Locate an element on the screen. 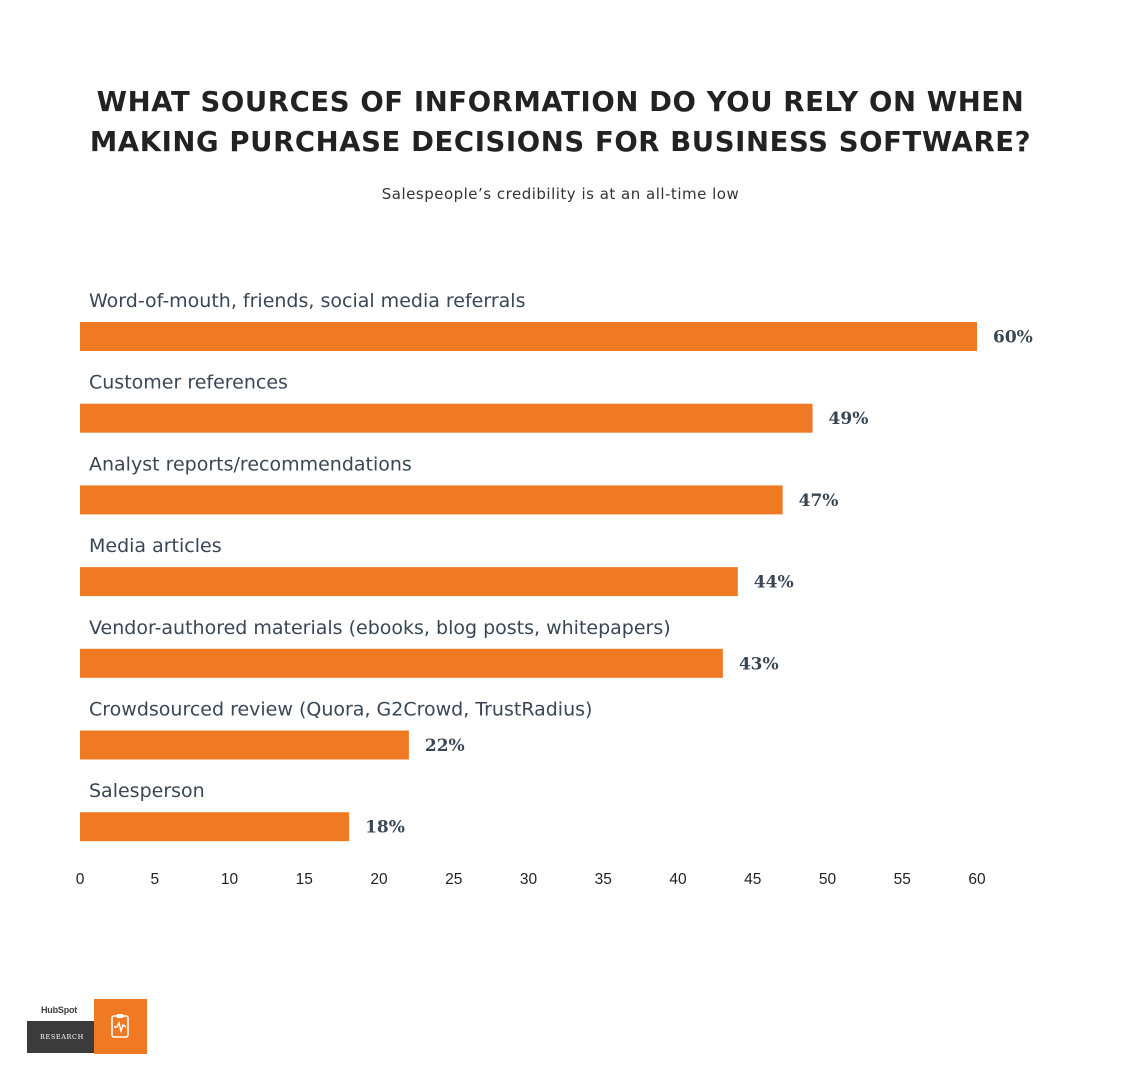  logo-wordmark: HubSpot is located at coordinates (59, 1010).